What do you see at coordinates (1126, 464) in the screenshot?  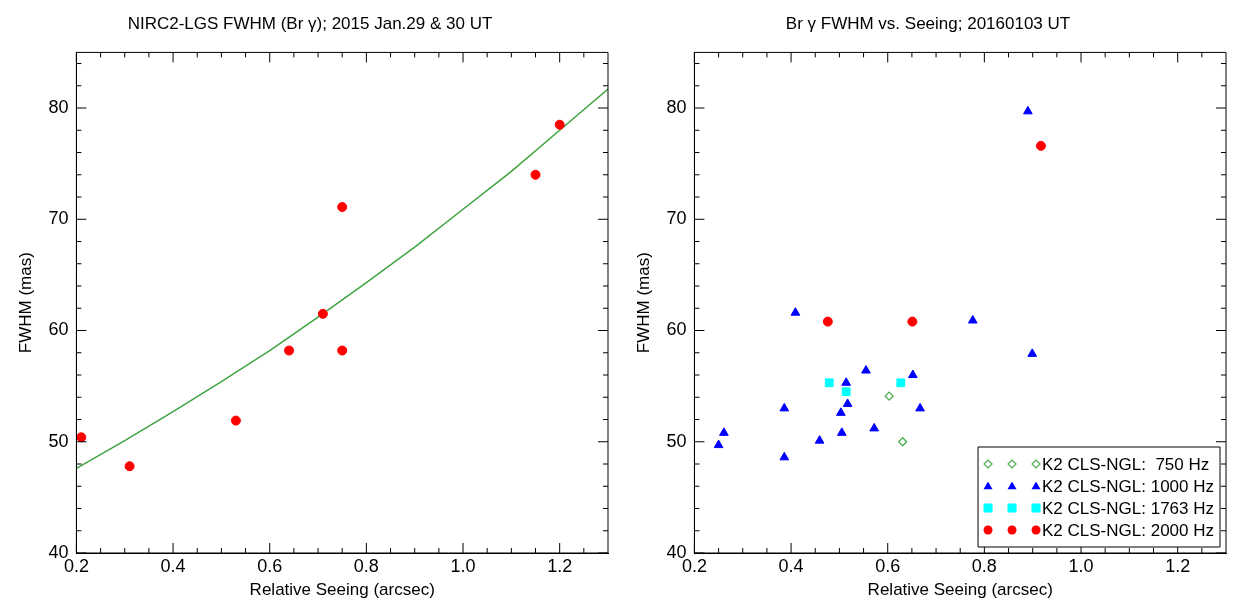 I see `legend-label: K2 CLS-NGL: 750 Hz` at bounding box center [1126, 464].